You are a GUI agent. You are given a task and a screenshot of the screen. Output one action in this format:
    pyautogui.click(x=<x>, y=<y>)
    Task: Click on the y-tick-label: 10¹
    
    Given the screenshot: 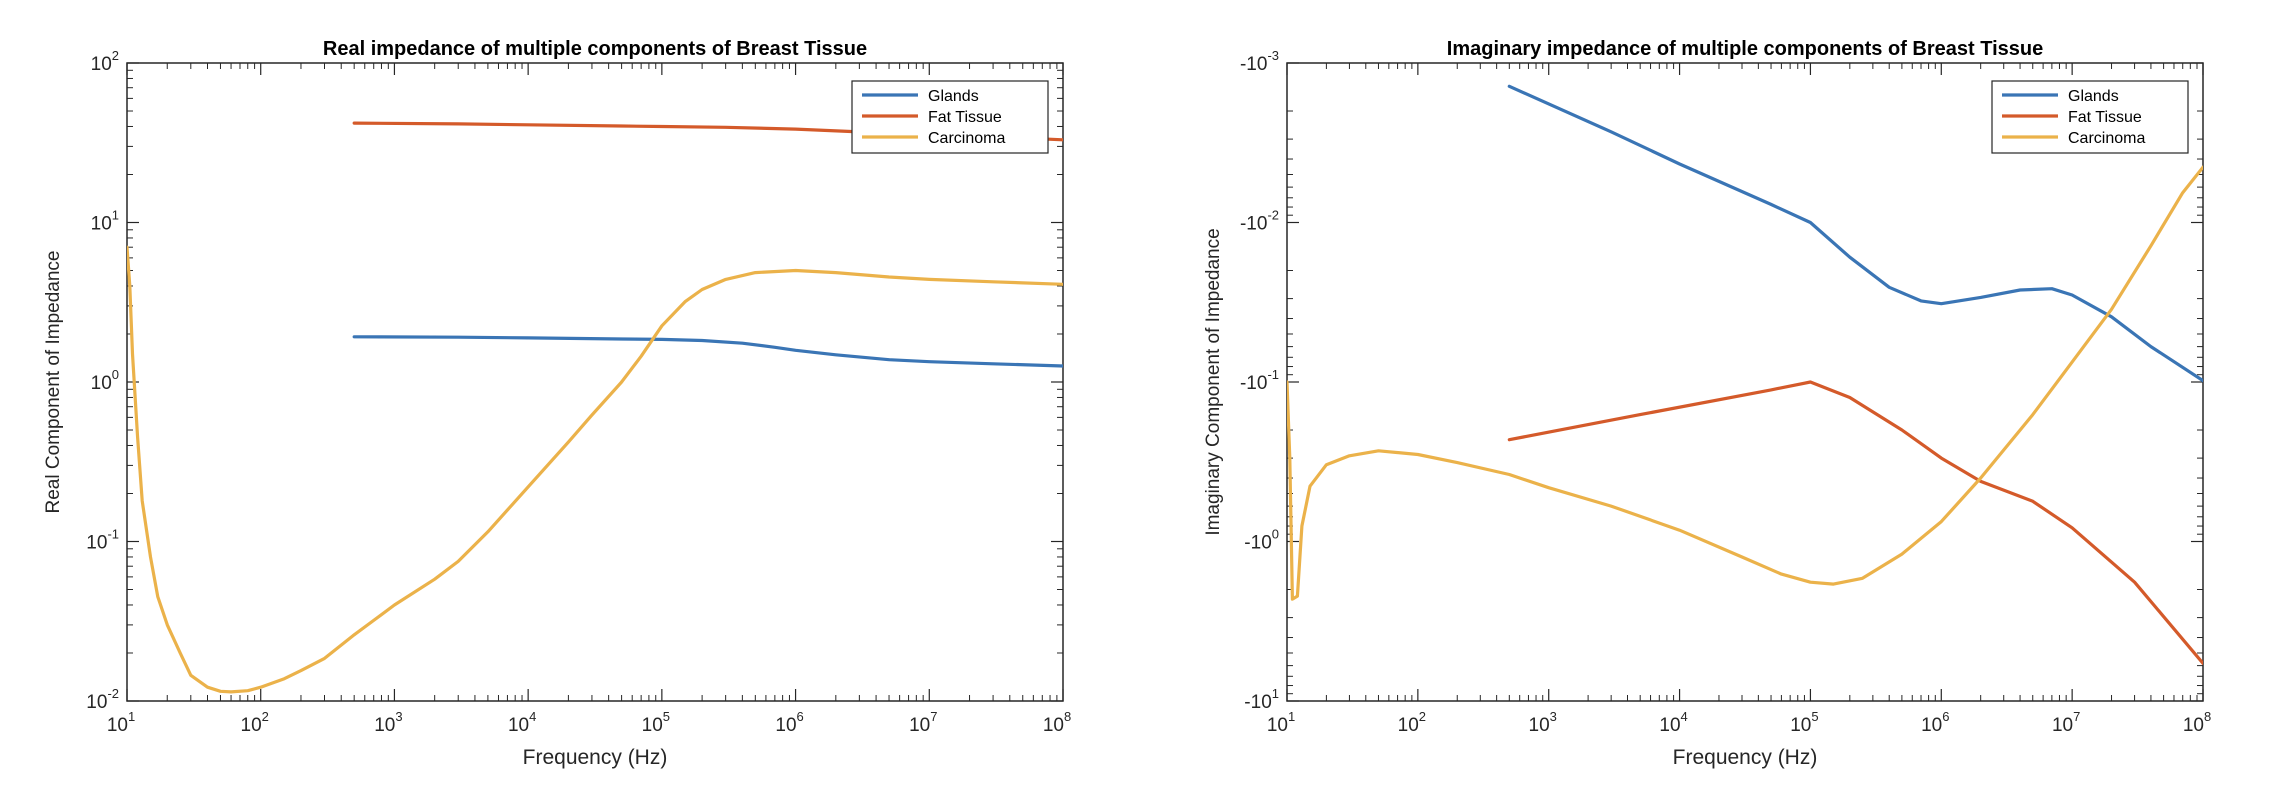 What is the action you would take?
    pyautogui.click(x=105, y=221)
    